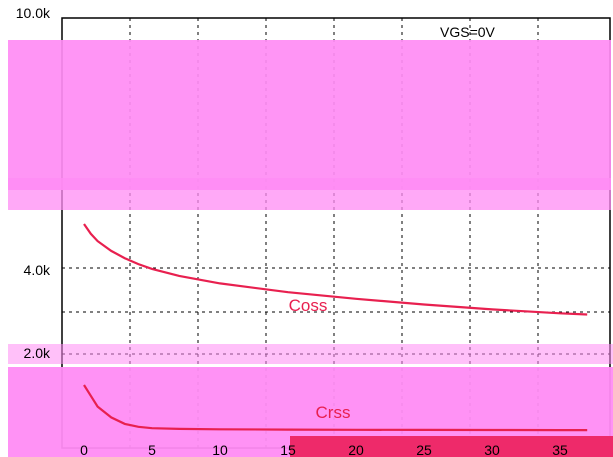 The image size is (613, 457). I want to click on series-line-crss, so click(335, 408).